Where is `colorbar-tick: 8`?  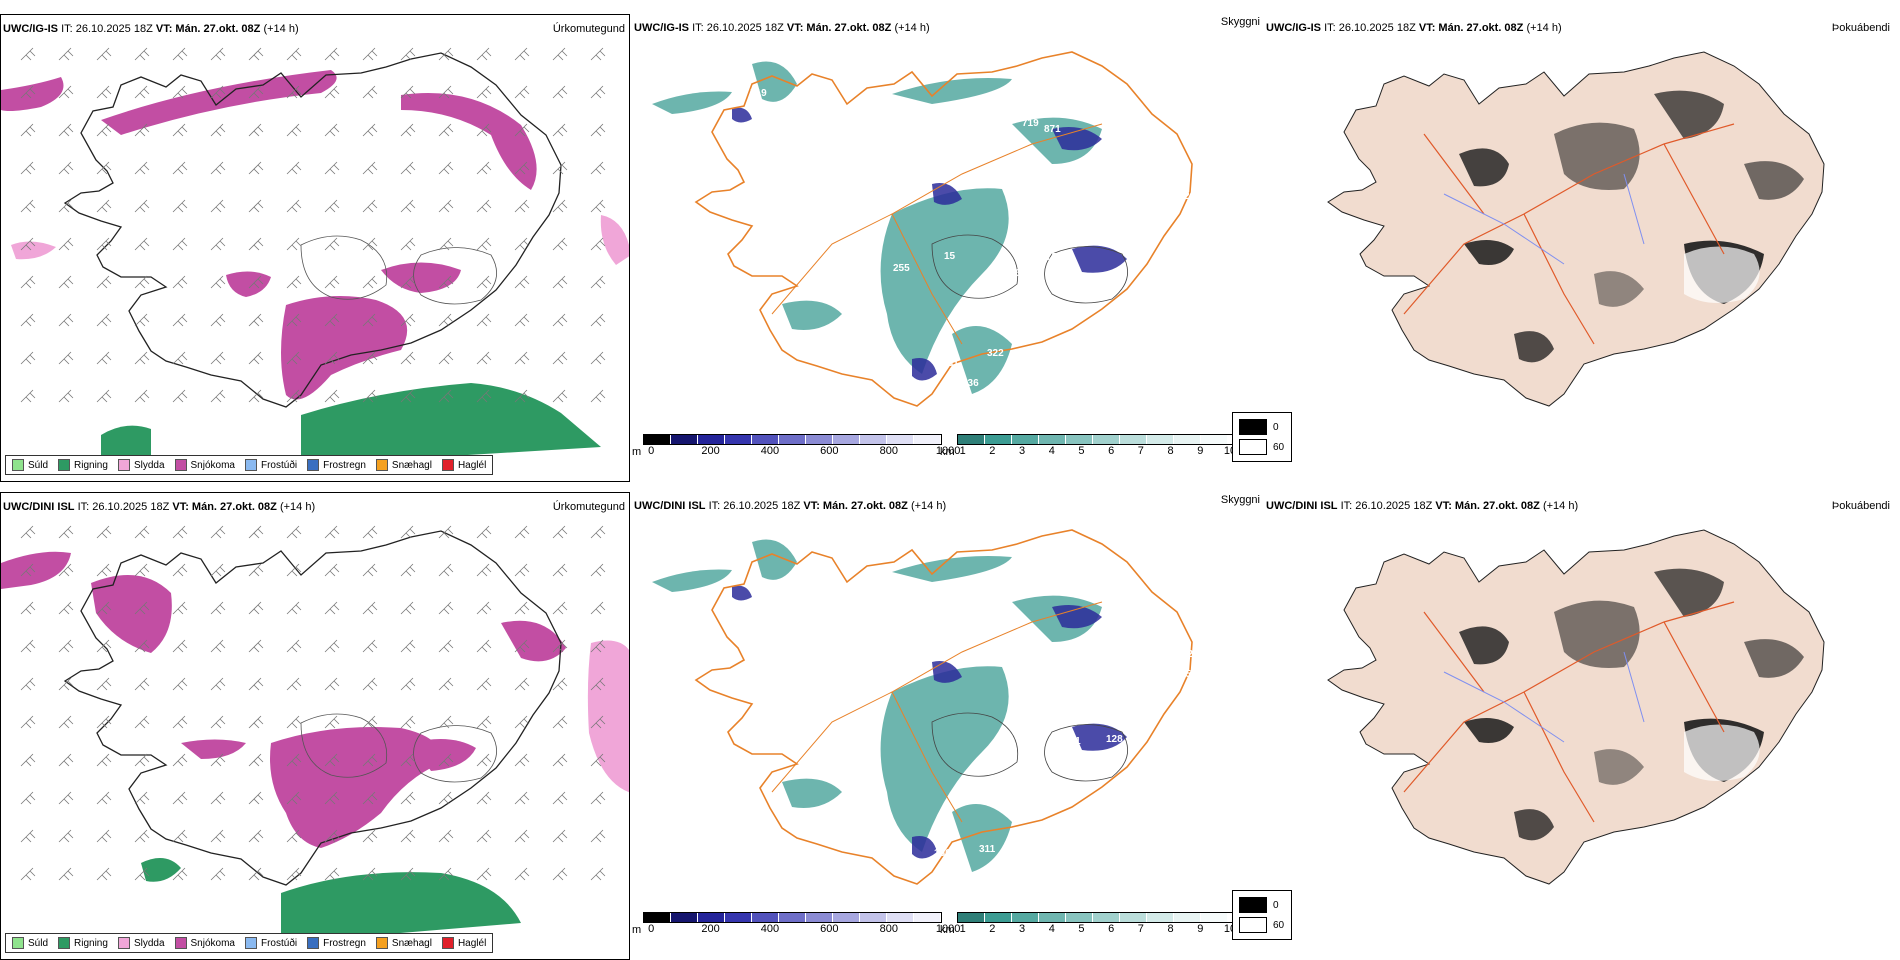
colorbar-tick: 8 is located at coordinates (1170, 451).